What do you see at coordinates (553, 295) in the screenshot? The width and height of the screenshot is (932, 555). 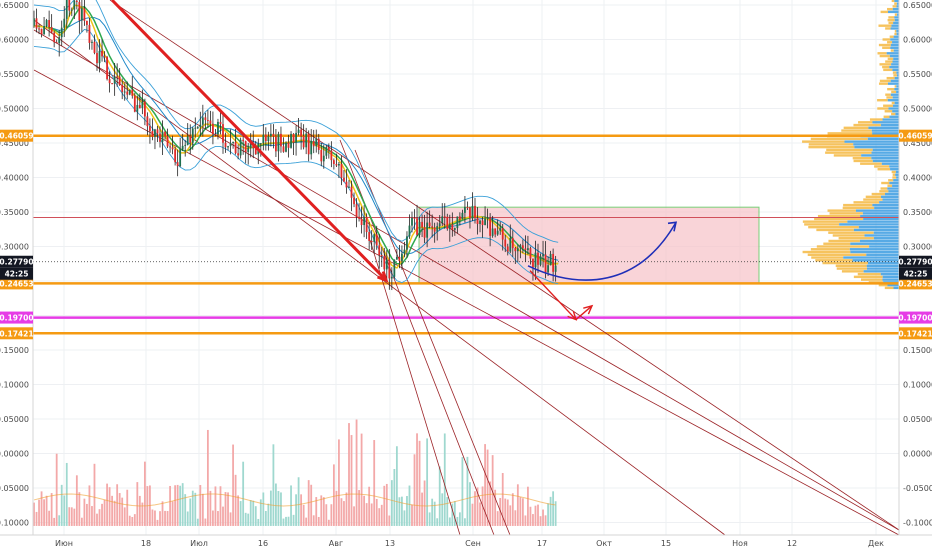 I see `forecast-down-arrow` at bounding box center [553, 295].